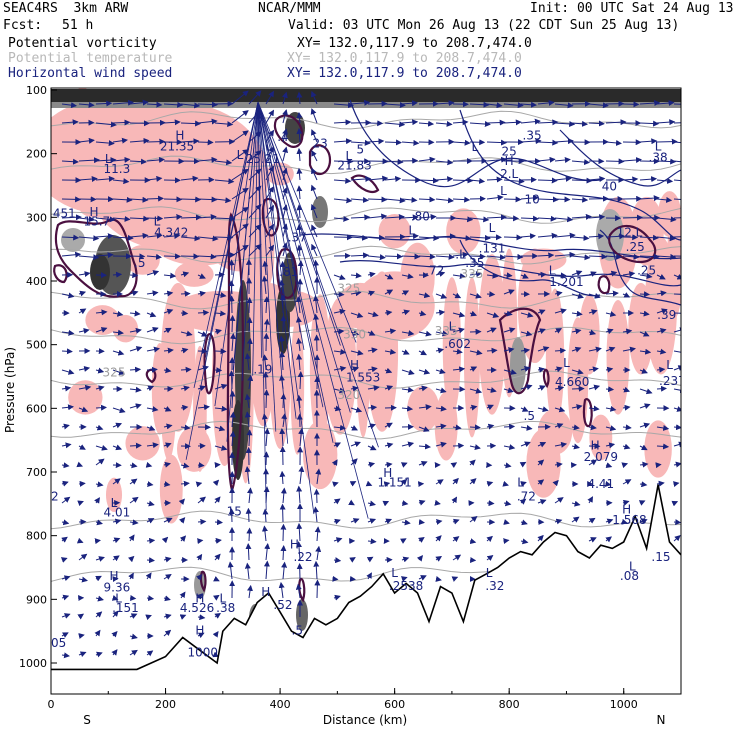  Describe the element at coordinates (366, 379) in the screenshot. I see `theta-line` at that location.